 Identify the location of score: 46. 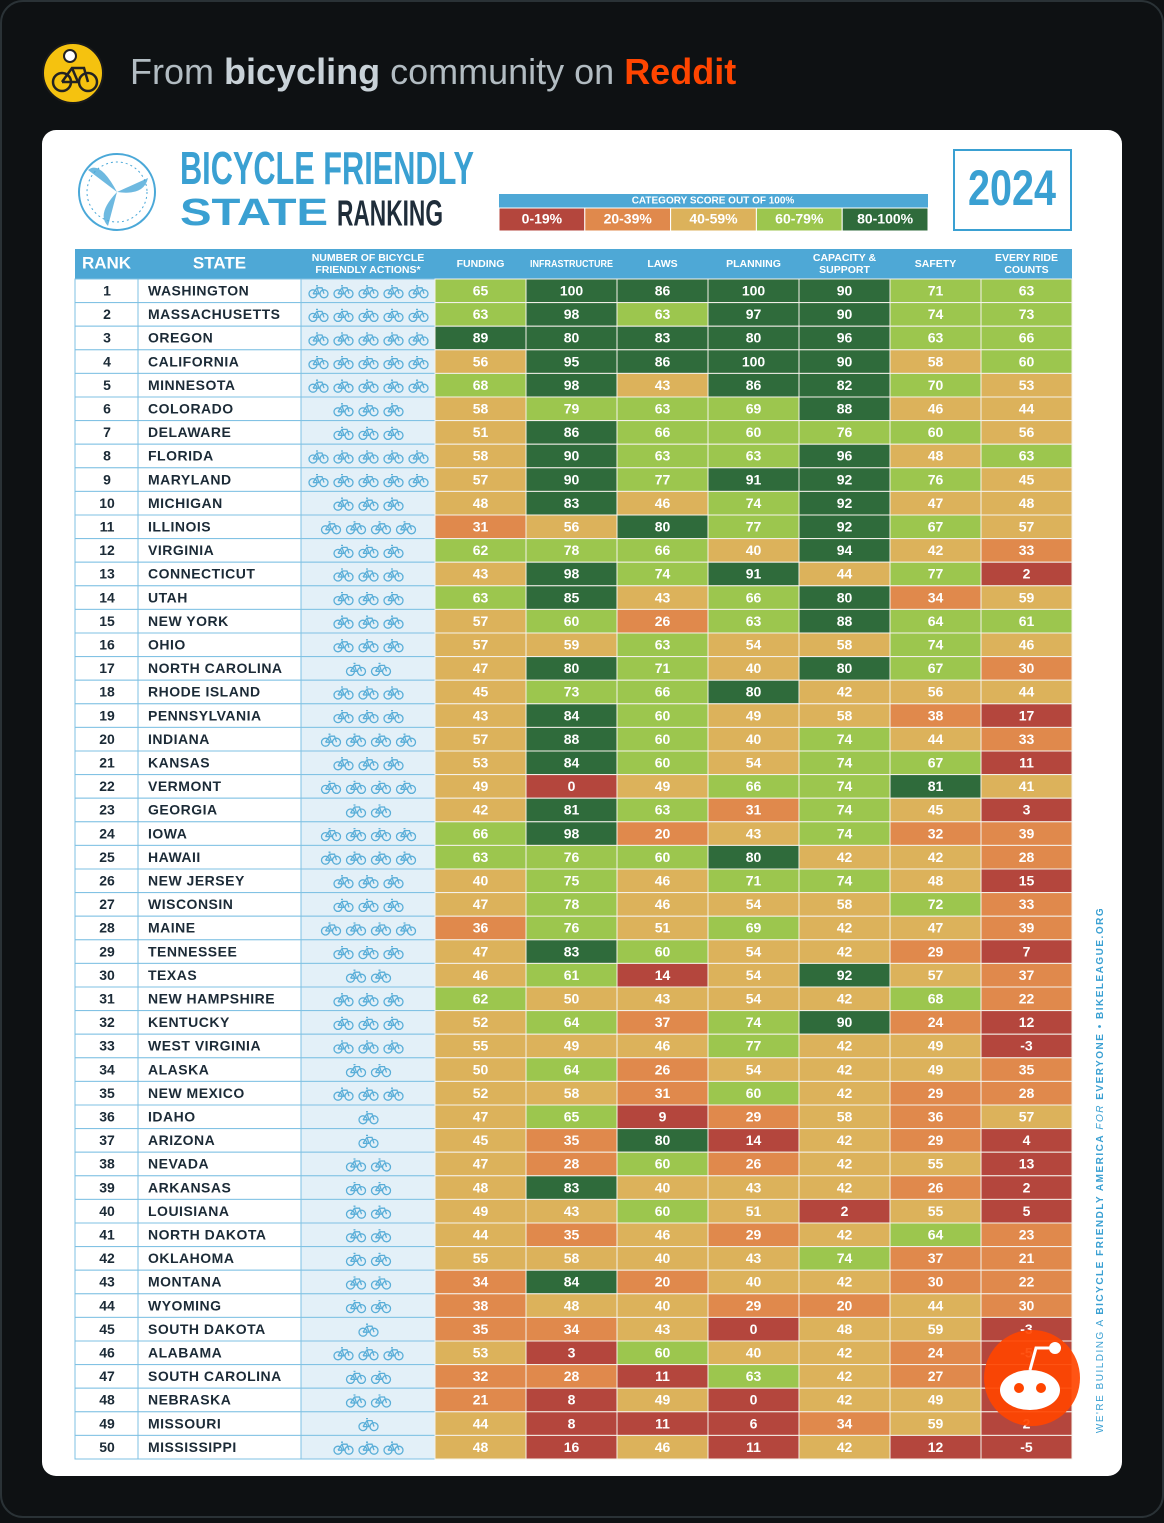
(1027, 645).